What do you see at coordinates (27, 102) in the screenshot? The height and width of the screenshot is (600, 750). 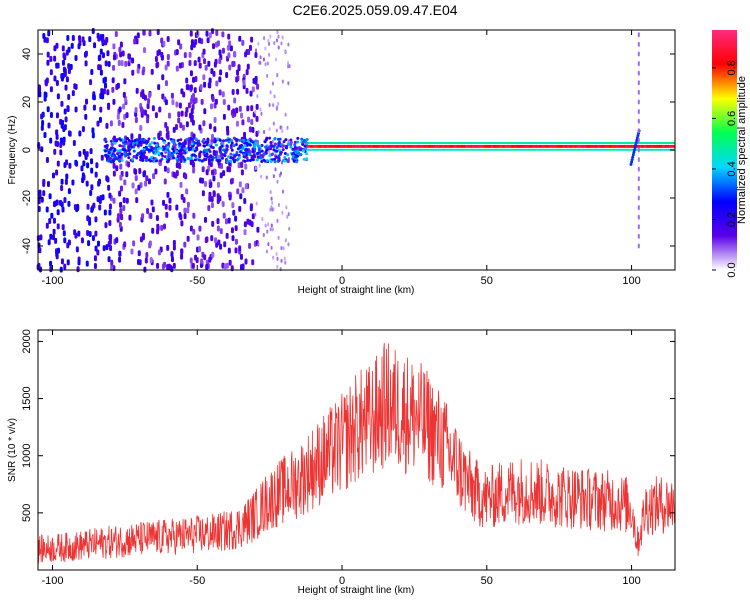 I see `y-tick-label: 20` at bounding box center [27, 102].